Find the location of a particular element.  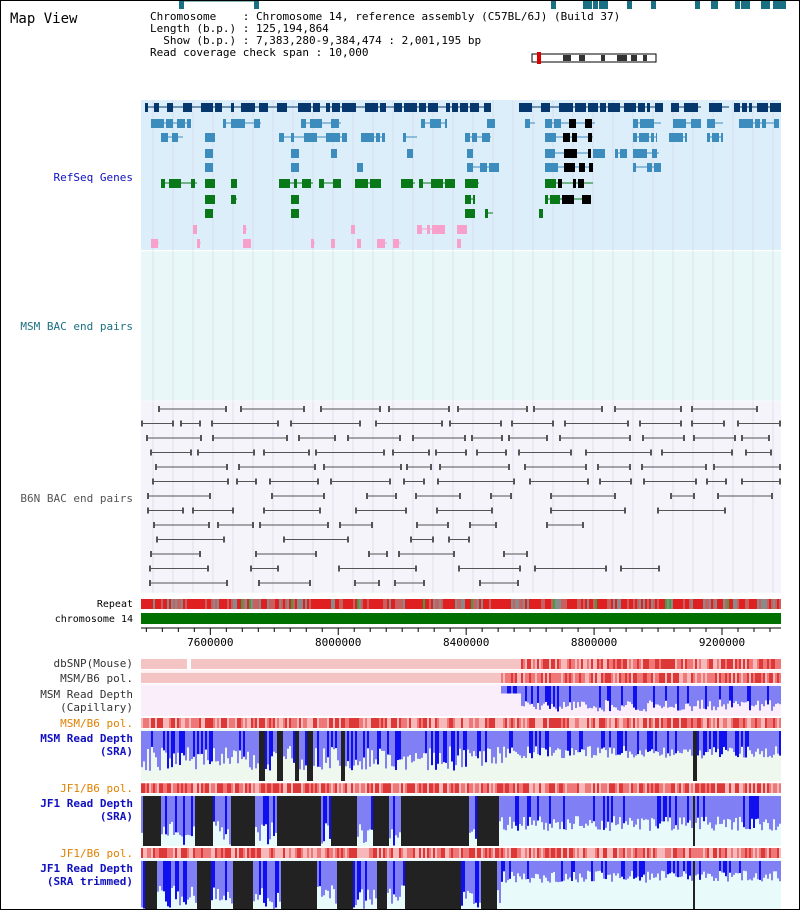

track-label-dbsnp: dbSNP(Mouse) is located at coordinates (93, 663).